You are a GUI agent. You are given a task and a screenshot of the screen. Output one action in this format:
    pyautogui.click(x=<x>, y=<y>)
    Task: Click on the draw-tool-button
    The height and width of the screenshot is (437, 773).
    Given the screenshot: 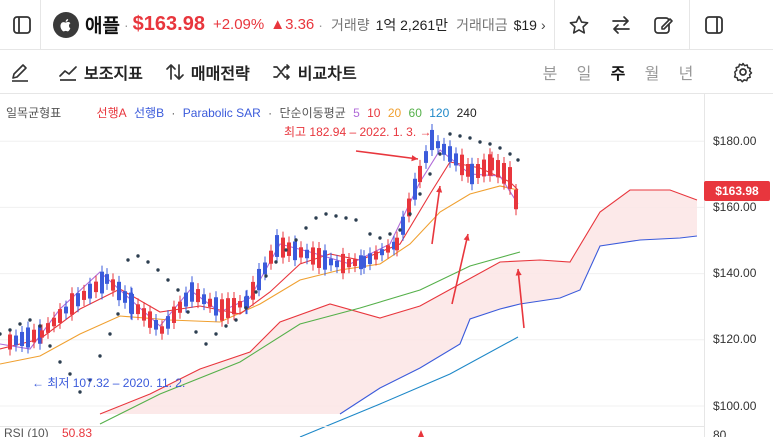 What is the action you would take?
    pyautogui.click(x=20, y=72)
    